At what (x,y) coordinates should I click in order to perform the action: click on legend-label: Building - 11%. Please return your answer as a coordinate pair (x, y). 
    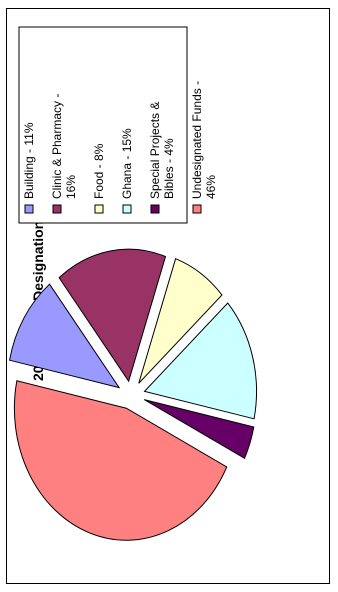
    Looking at the image, I should click on (29, 160).